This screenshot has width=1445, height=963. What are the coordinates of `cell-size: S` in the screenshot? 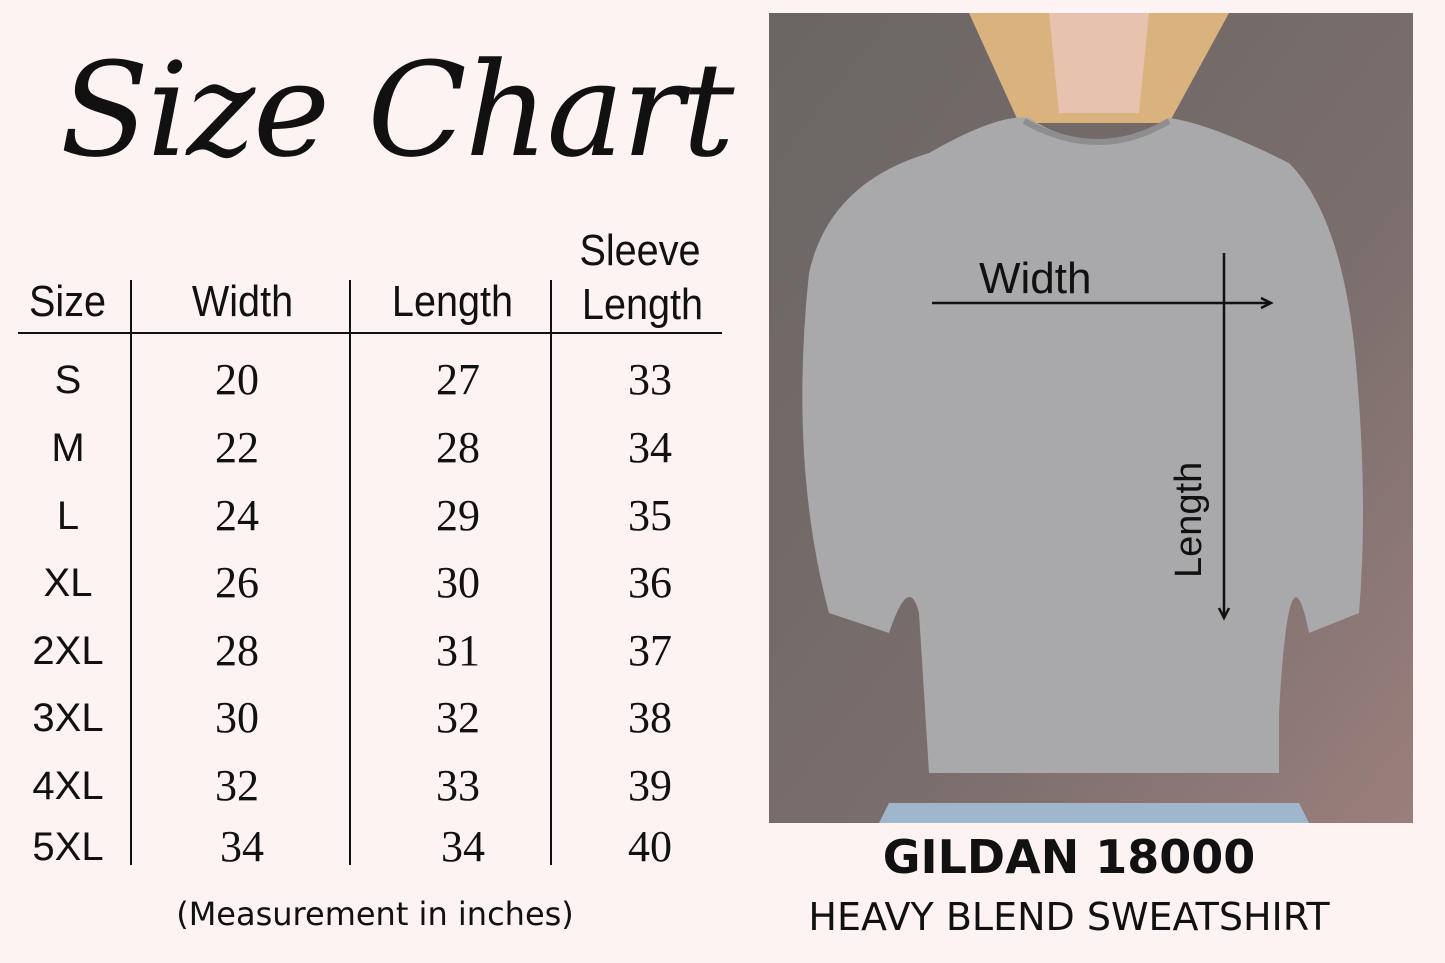 It's located at (68, 380).